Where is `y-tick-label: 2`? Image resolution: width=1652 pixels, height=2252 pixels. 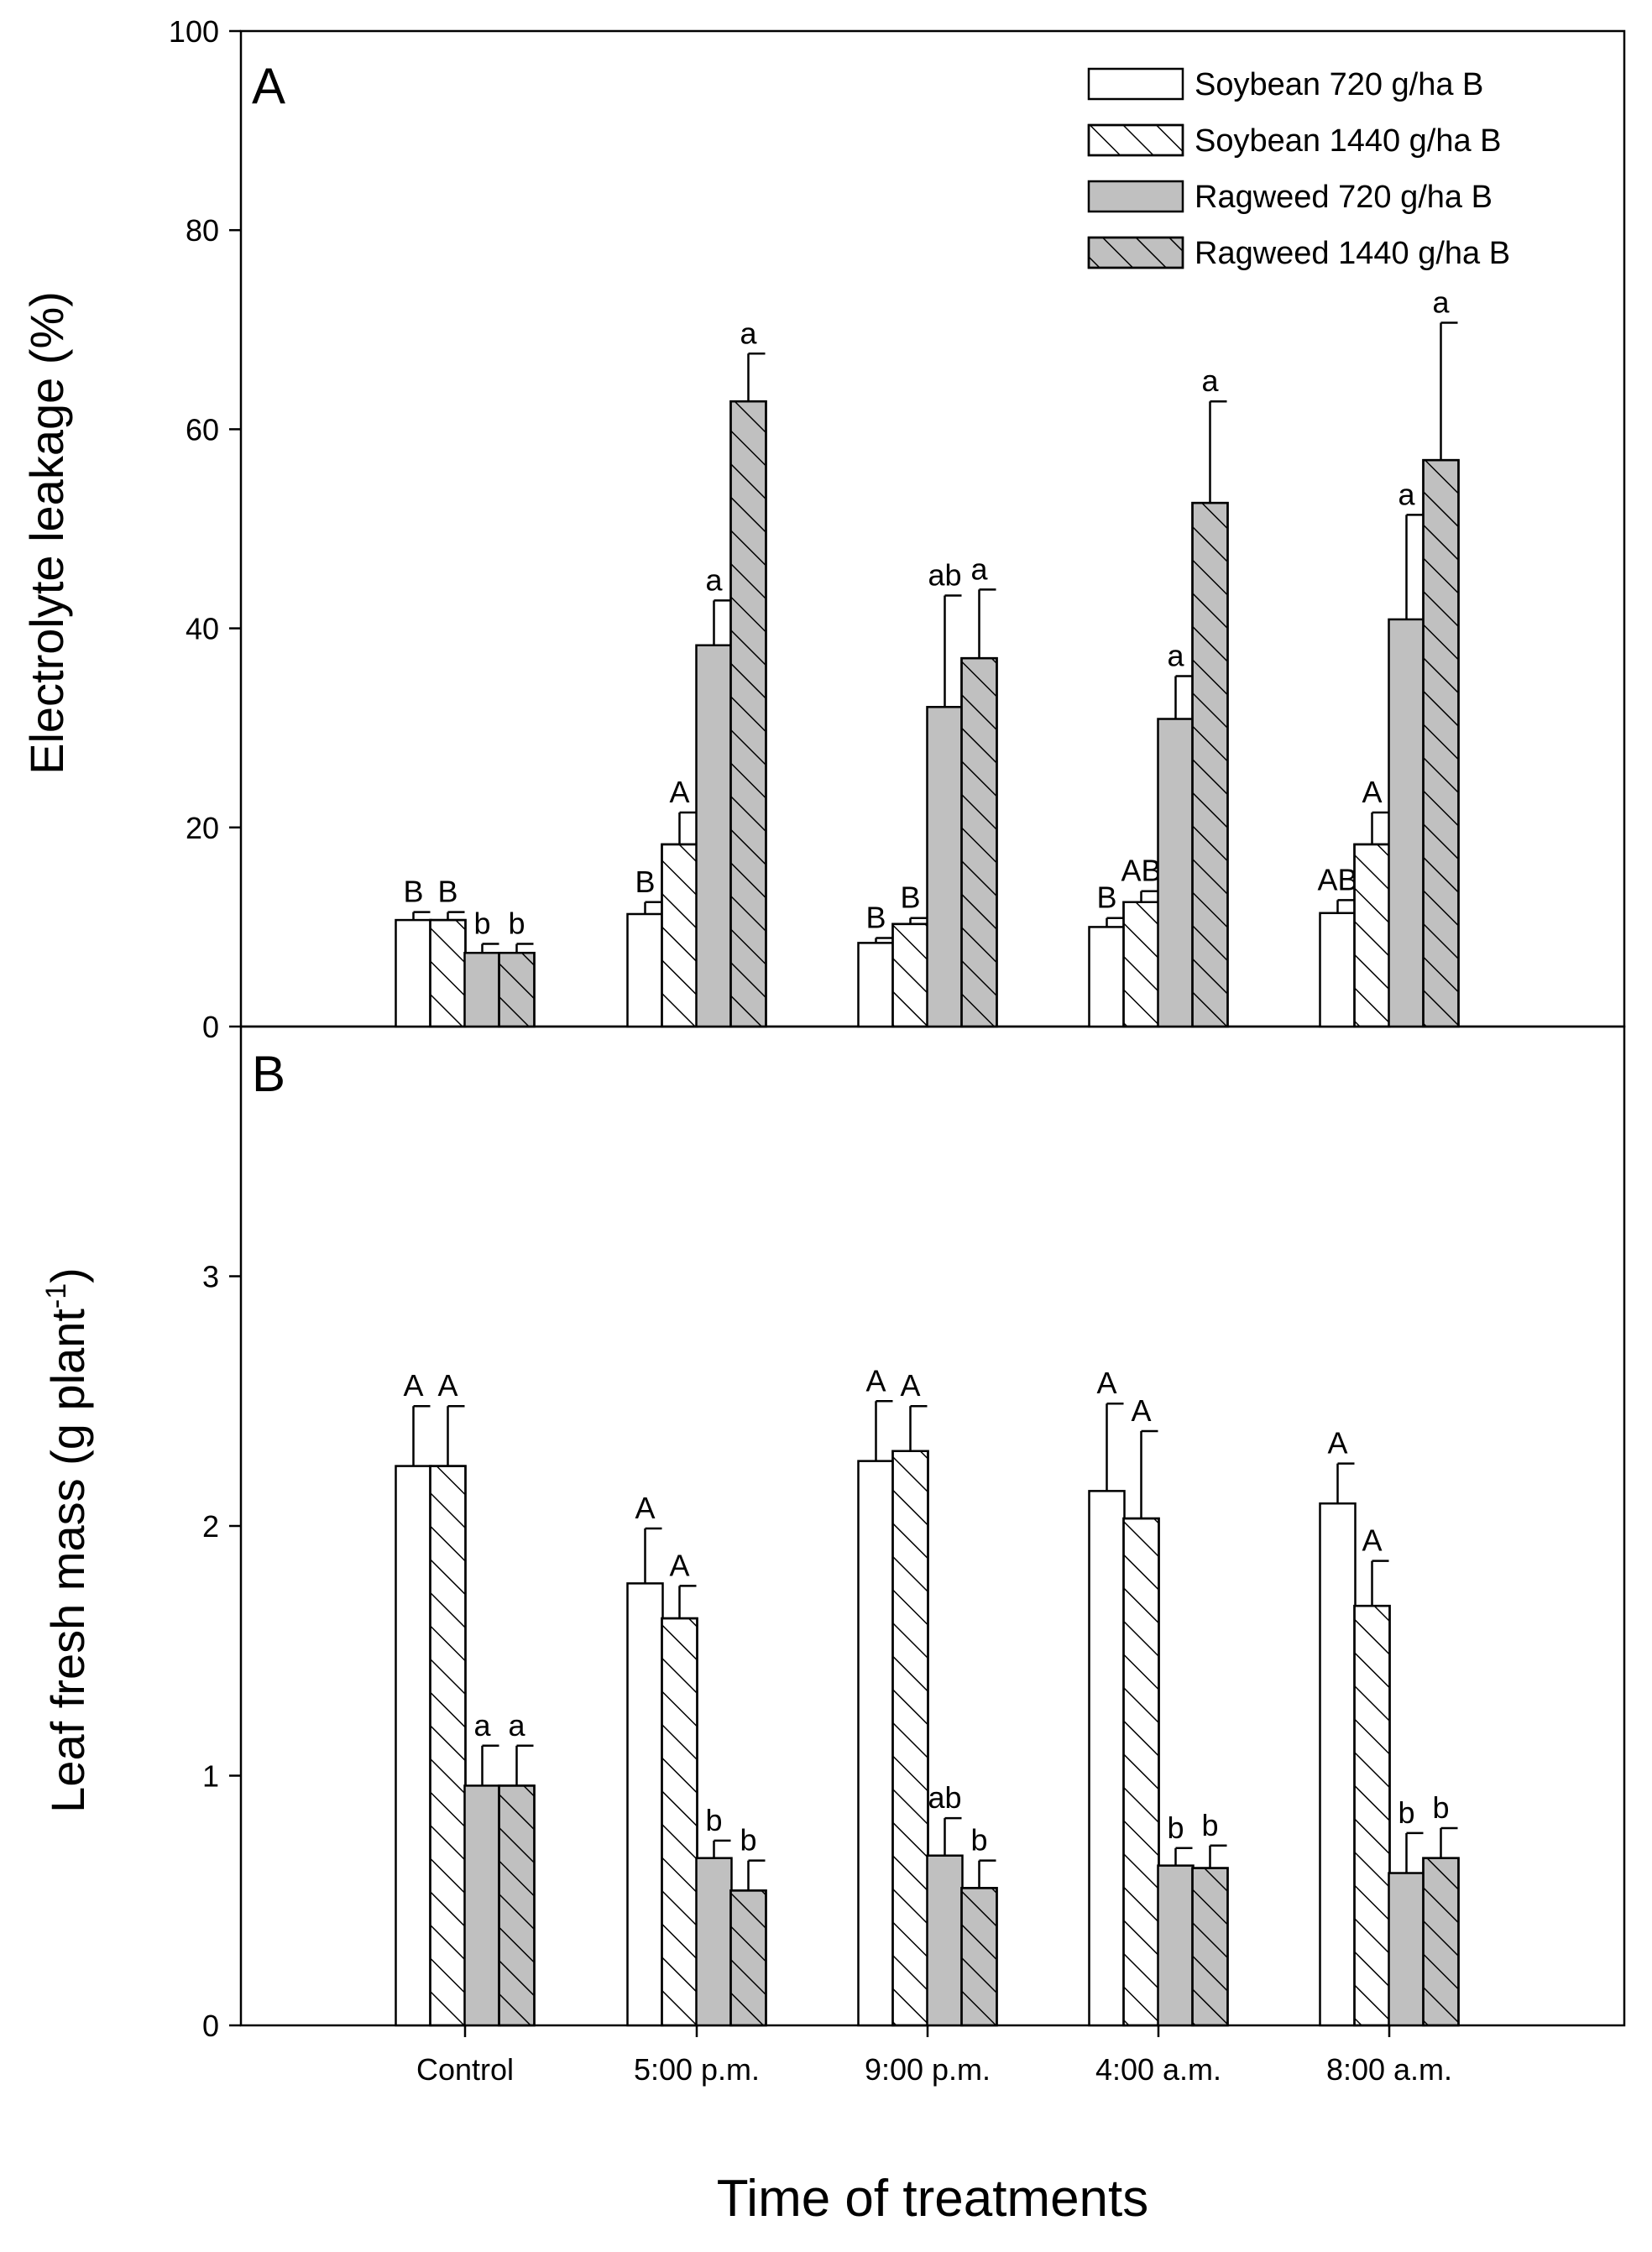
y-tick-label: 2 is located at coordinates (210, 1527).